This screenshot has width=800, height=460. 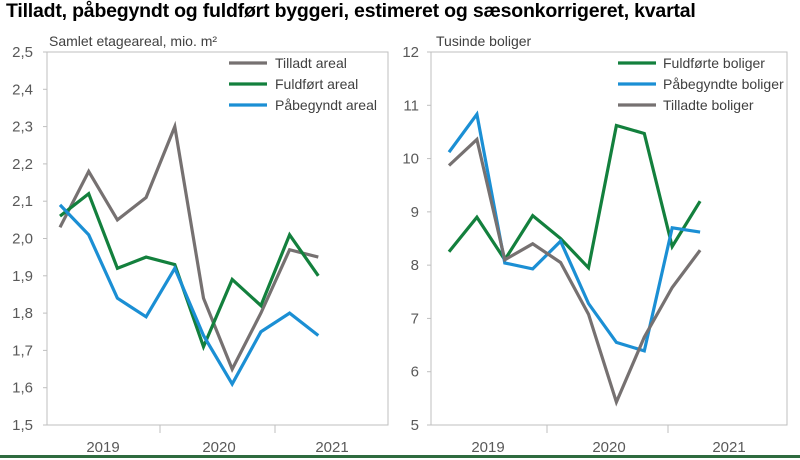 What do you see at coordinates (22, 388) in the screenshot?
I see `y-tick-label: 1,6` at bounding box center [22, 388].